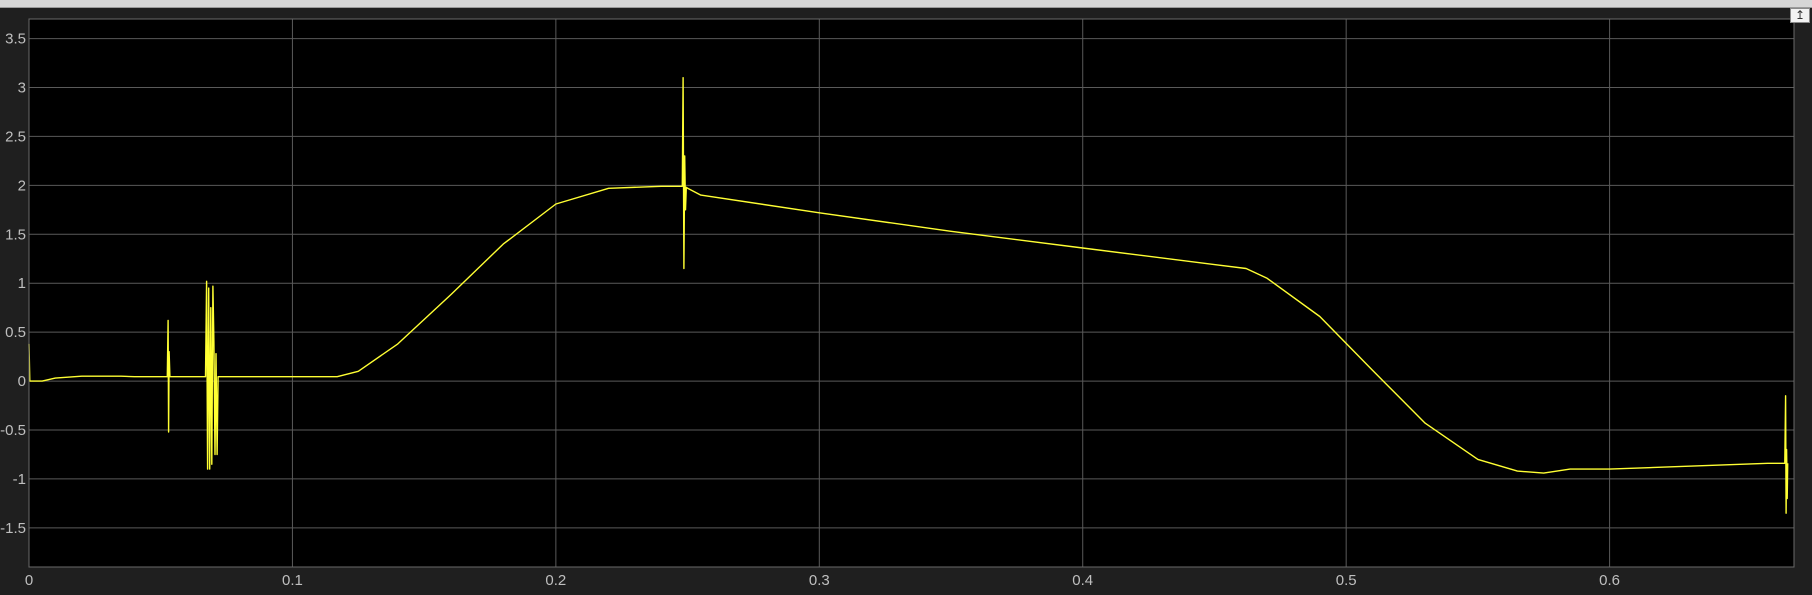 Image resolution: width=1812 pixels, height=595 pixels. I want to click on x-tick-label: 0.3, so click(819, 580).